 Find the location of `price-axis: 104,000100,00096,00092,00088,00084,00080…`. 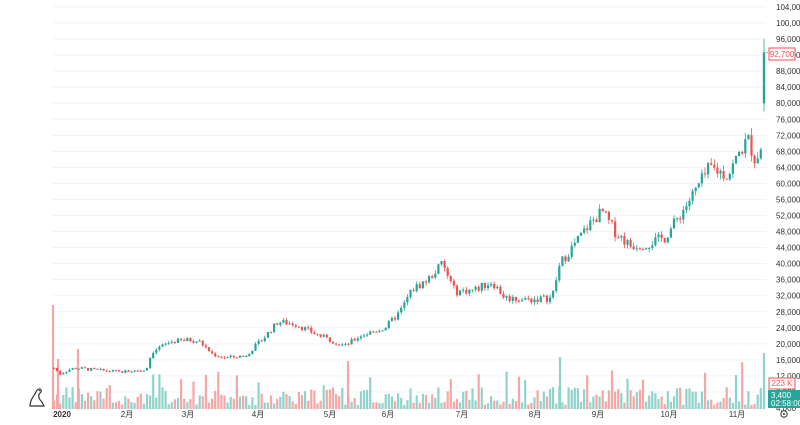

price-axis: 104,000100,00096,00092,00088,00084,00080… is located at coordinates (788, 208).